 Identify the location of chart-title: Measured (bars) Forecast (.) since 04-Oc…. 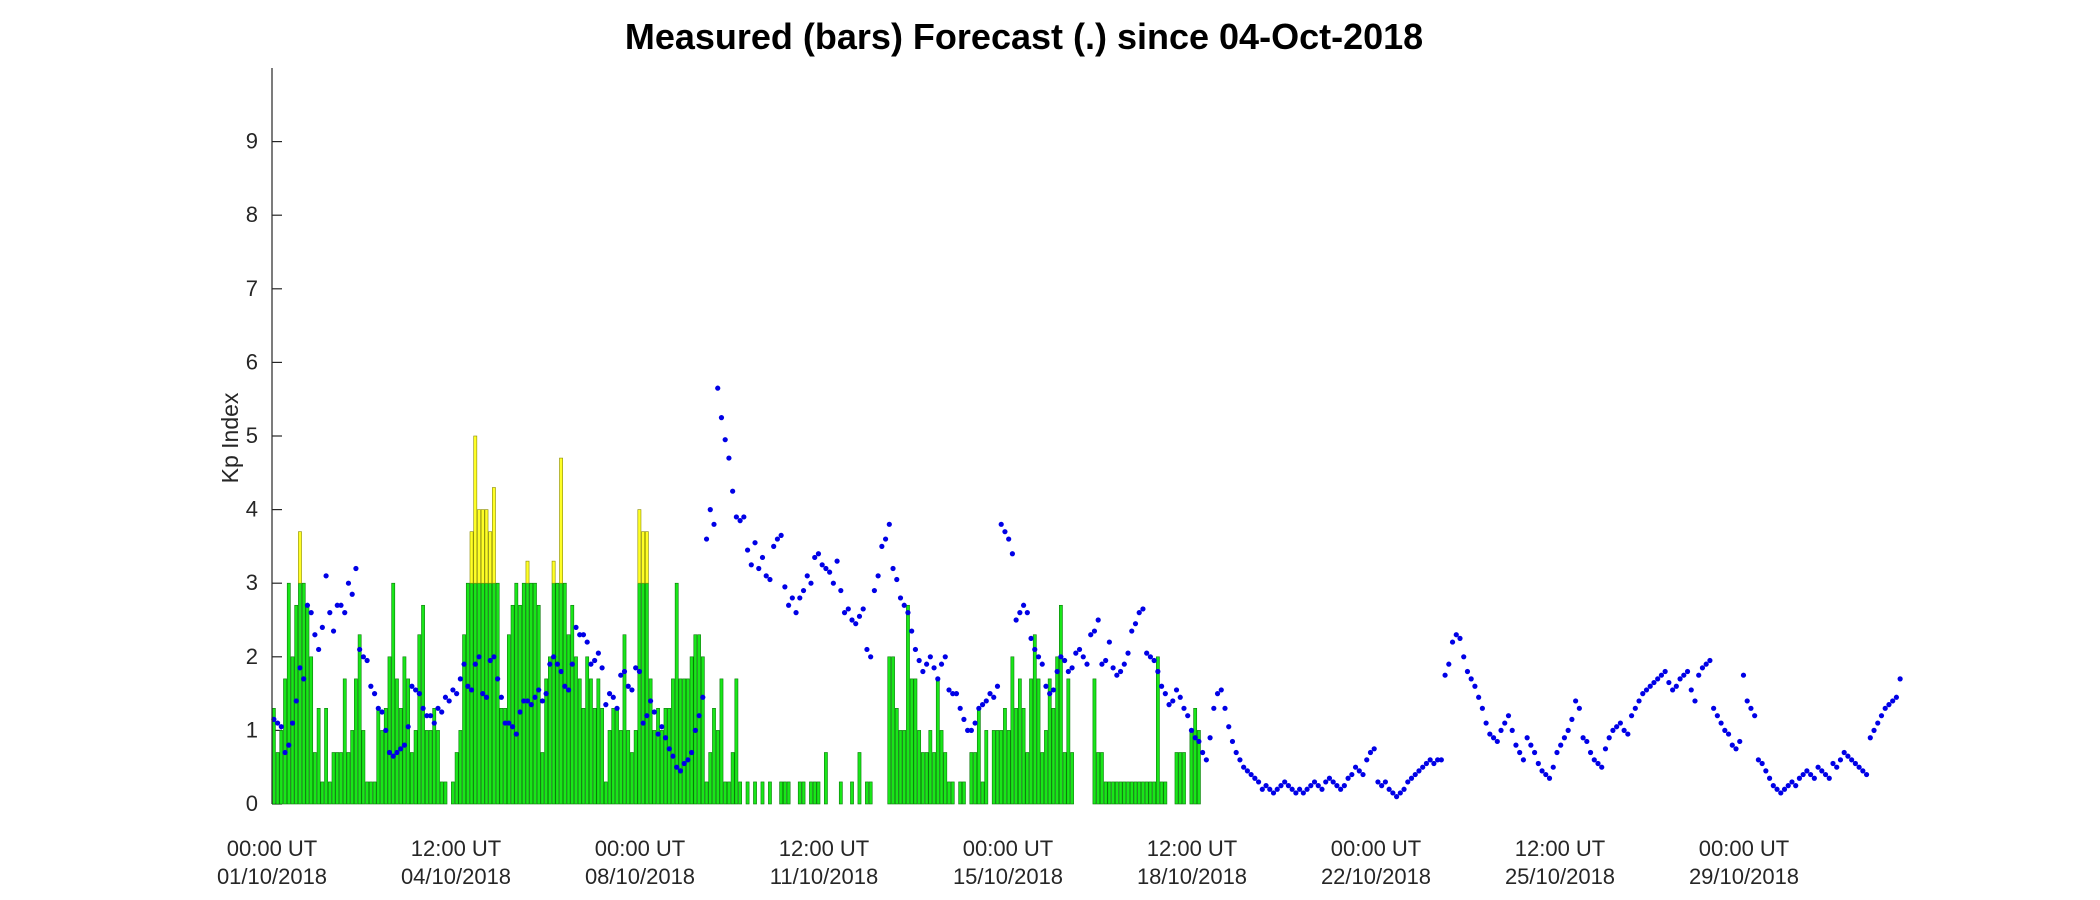
(1024, 36).